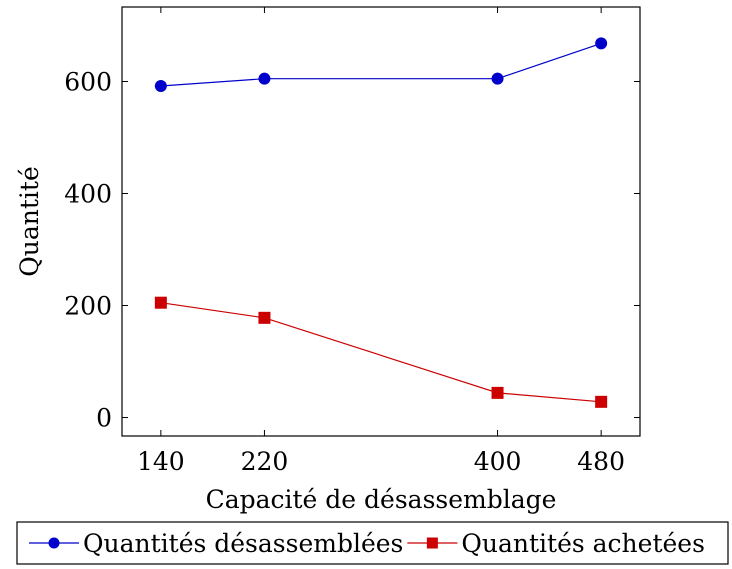 Image resolution: width=732 pixels, height=569 pixels. Describe the element at coordinates (88, 81) in the screenshot. I see `y-tick-label: 600` at that location.